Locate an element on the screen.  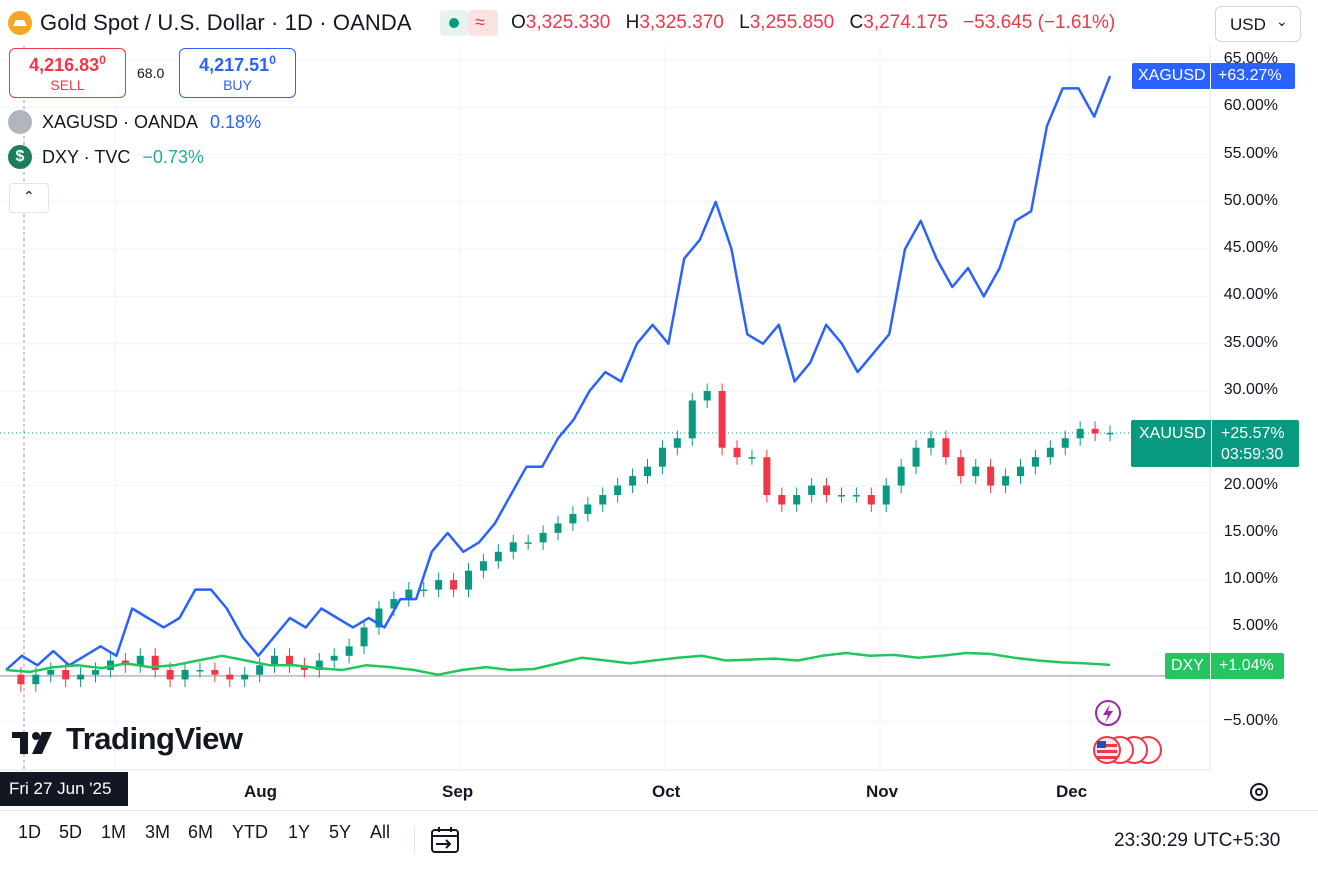
market-open-icon is located at coordinates (454, 23).